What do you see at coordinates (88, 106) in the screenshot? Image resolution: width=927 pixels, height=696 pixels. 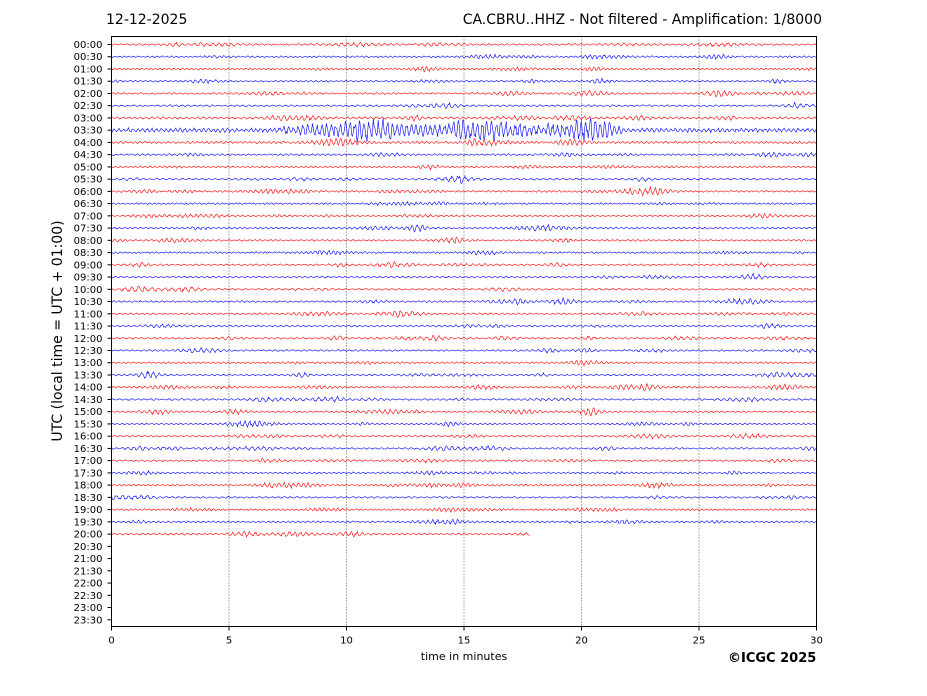 I see `y-tick-label: 02:30` at bounding box center [88, 106].